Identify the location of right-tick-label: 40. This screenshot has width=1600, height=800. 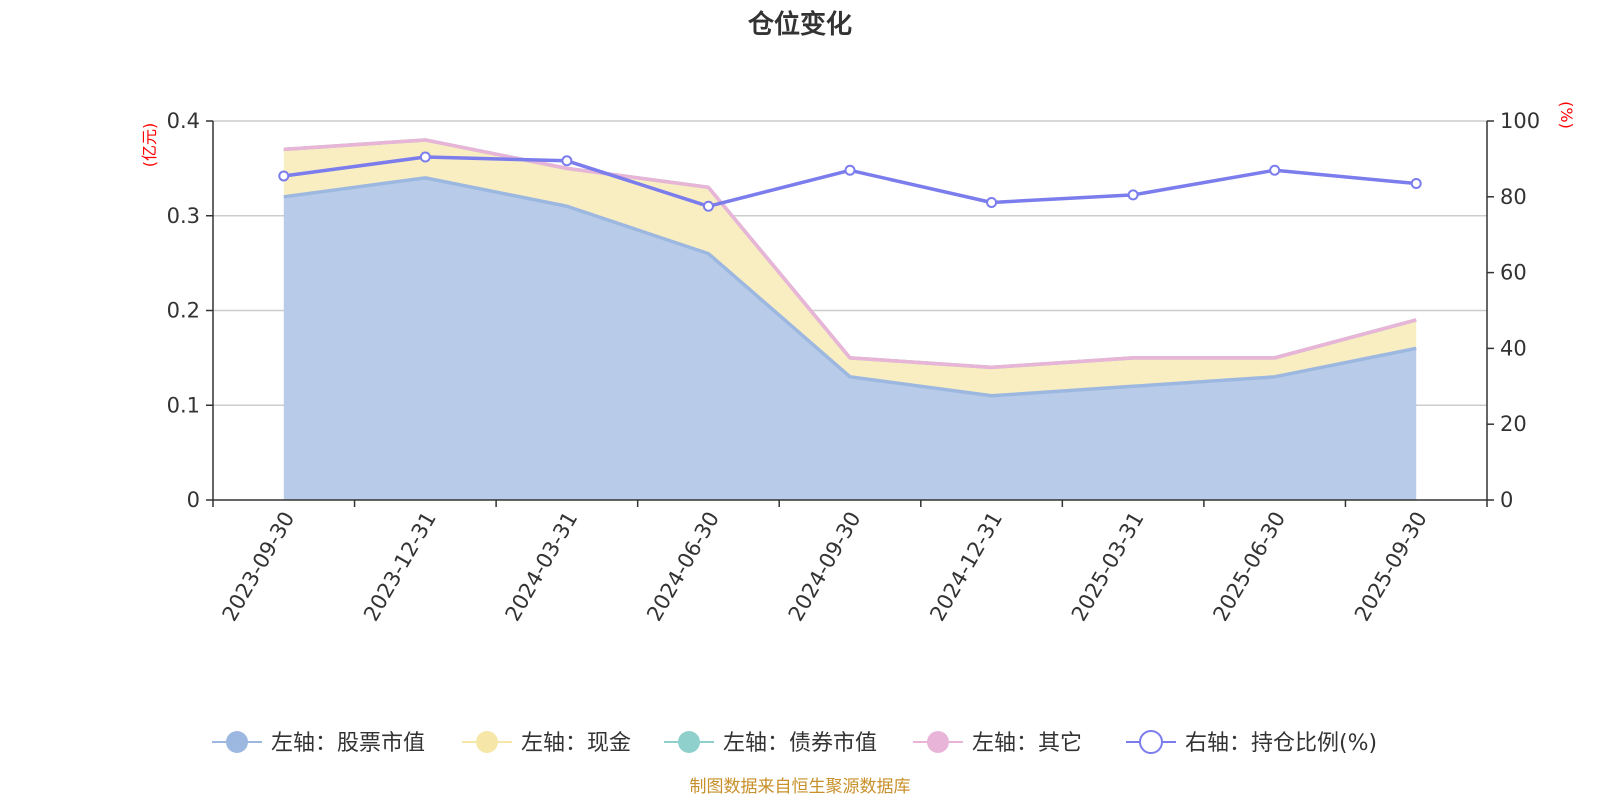
(1513, 348).